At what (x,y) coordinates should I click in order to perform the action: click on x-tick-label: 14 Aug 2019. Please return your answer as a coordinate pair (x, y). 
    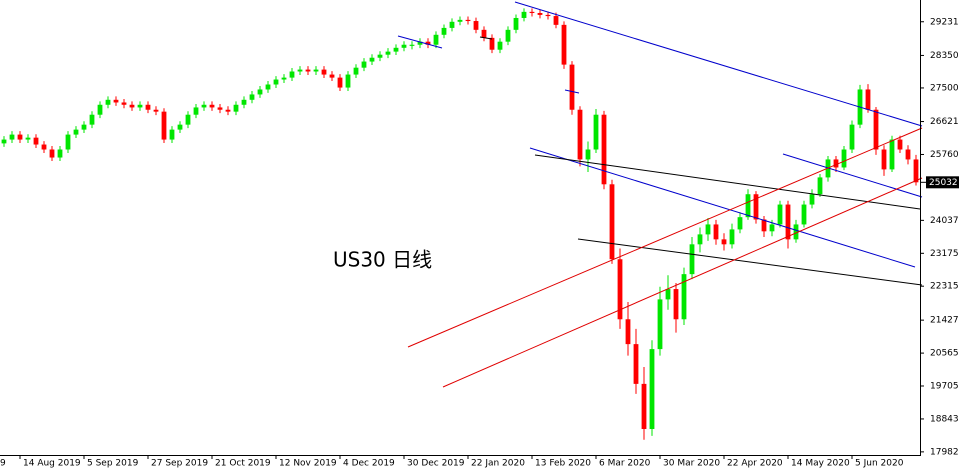
    Looking at the image, I should click on (52, 463).